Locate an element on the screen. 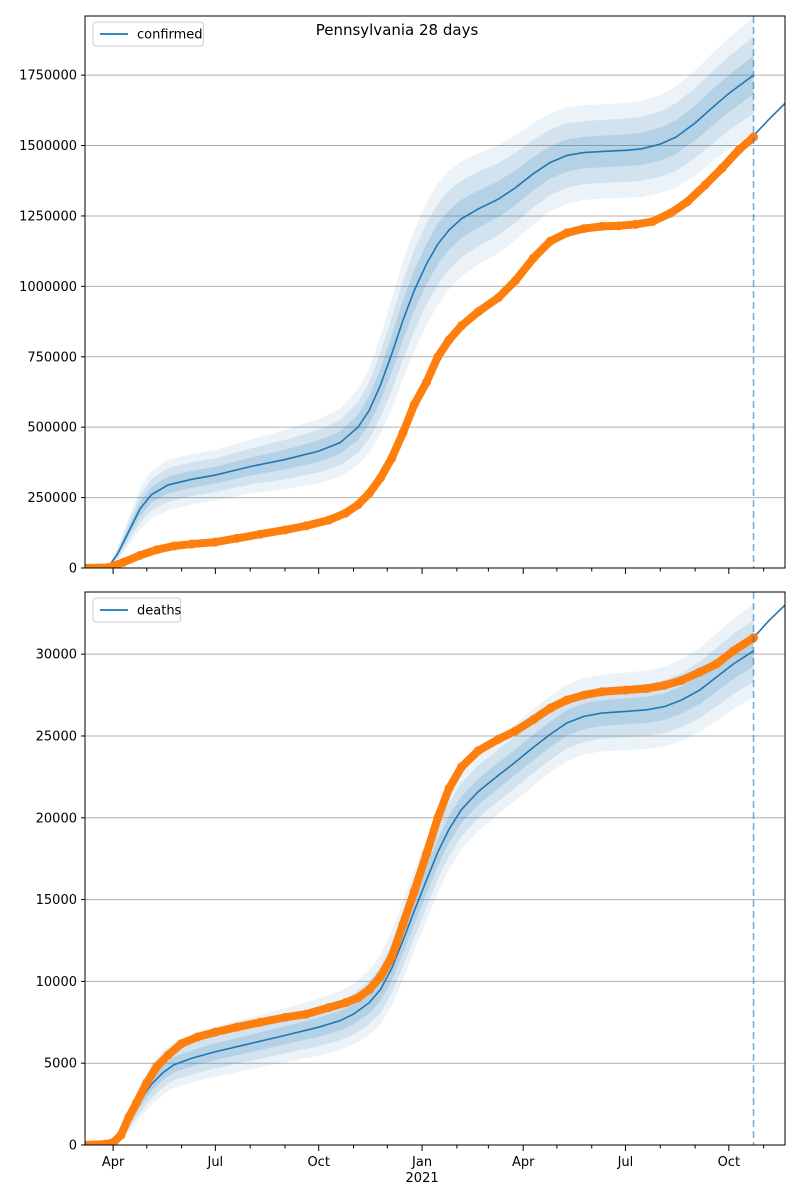  legend-box is located at coordinates (148, 34).